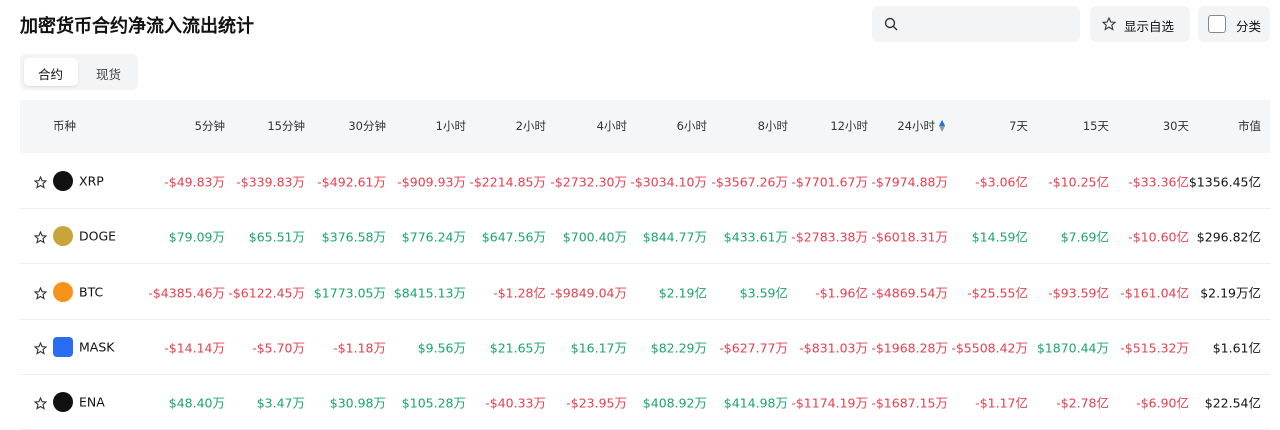 The height and width of the screenshot is (430, 1280). Describe the element at coordinates (829, 237) in the screenshot. I see `cell: -$2783.38万` at that location.